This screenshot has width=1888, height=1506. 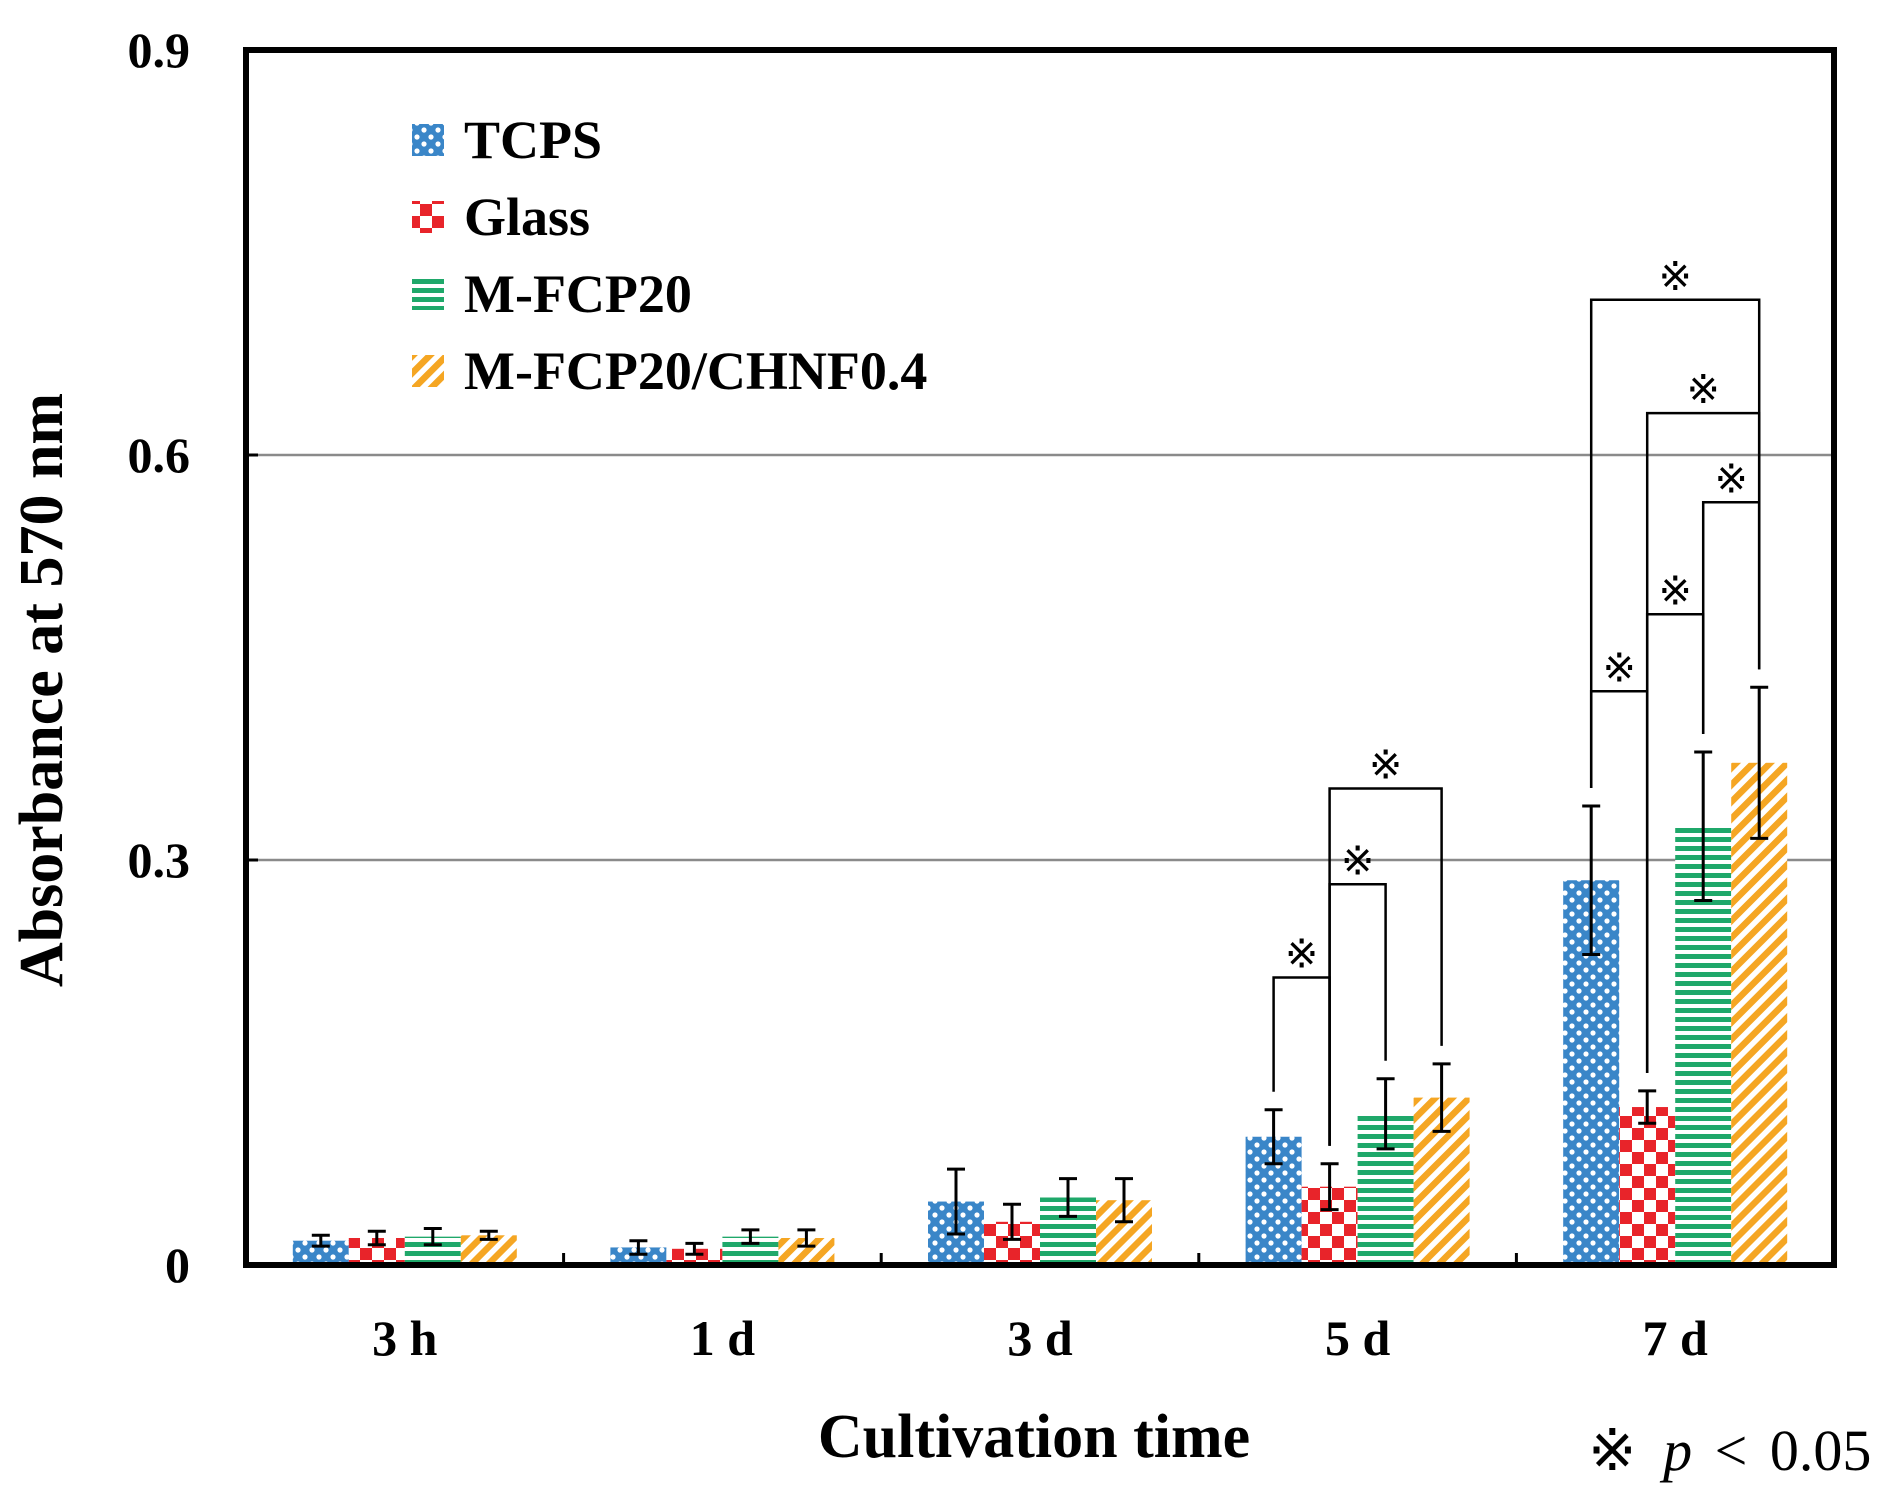 What do you see at coordinates (1647, 1186) in the screenshot?
I see `bar-glass-7d` at bounding box center [1647, 1186].